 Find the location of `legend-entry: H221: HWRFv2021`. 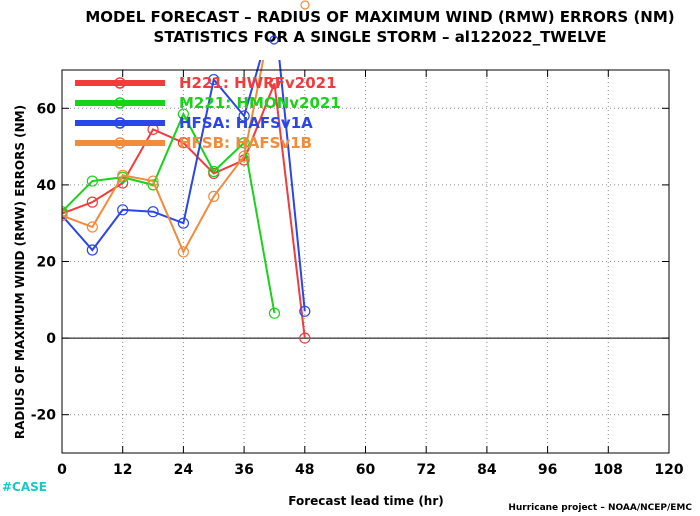

legend-entry: H221: HWRFv2021 is located at coordinates (258, 83).